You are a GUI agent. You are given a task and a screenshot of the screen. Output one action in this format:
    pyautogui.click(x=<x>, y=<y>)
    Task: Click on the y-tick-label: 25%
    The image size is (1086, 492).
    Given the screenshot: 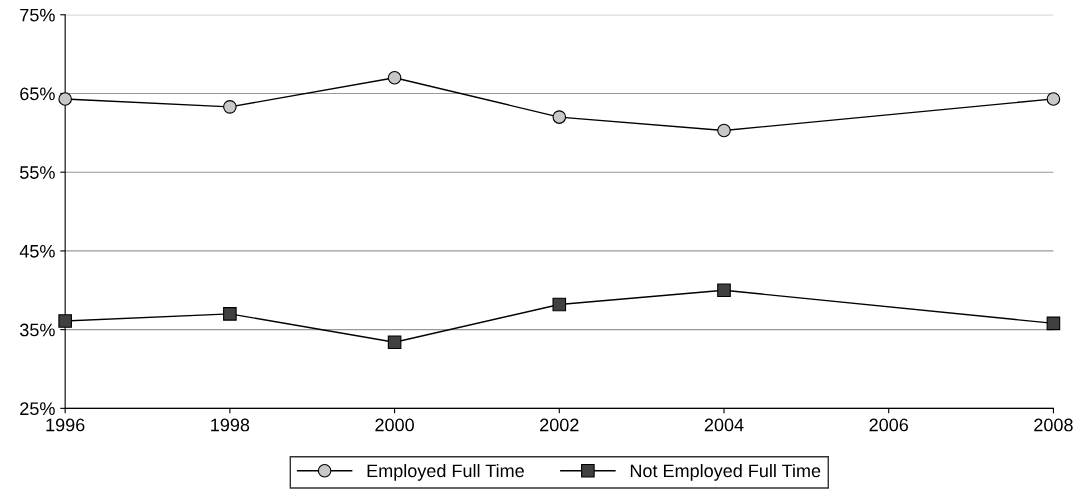 What is the action you would take?
    pyautogui.click(x=37, y=409)
    